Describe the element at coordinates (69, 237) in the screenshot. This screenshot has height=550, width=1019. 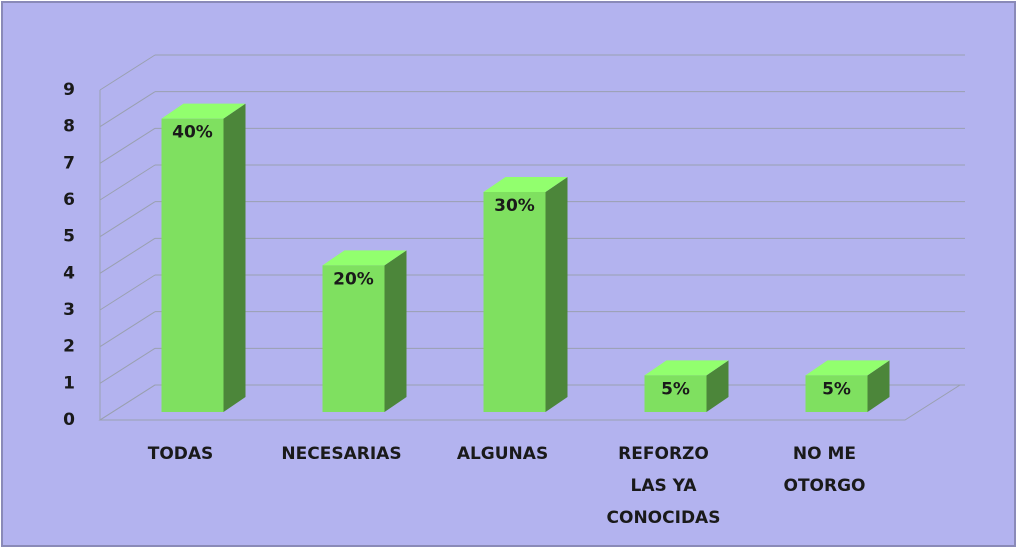
I see `y-tick-label: 5` at that location.